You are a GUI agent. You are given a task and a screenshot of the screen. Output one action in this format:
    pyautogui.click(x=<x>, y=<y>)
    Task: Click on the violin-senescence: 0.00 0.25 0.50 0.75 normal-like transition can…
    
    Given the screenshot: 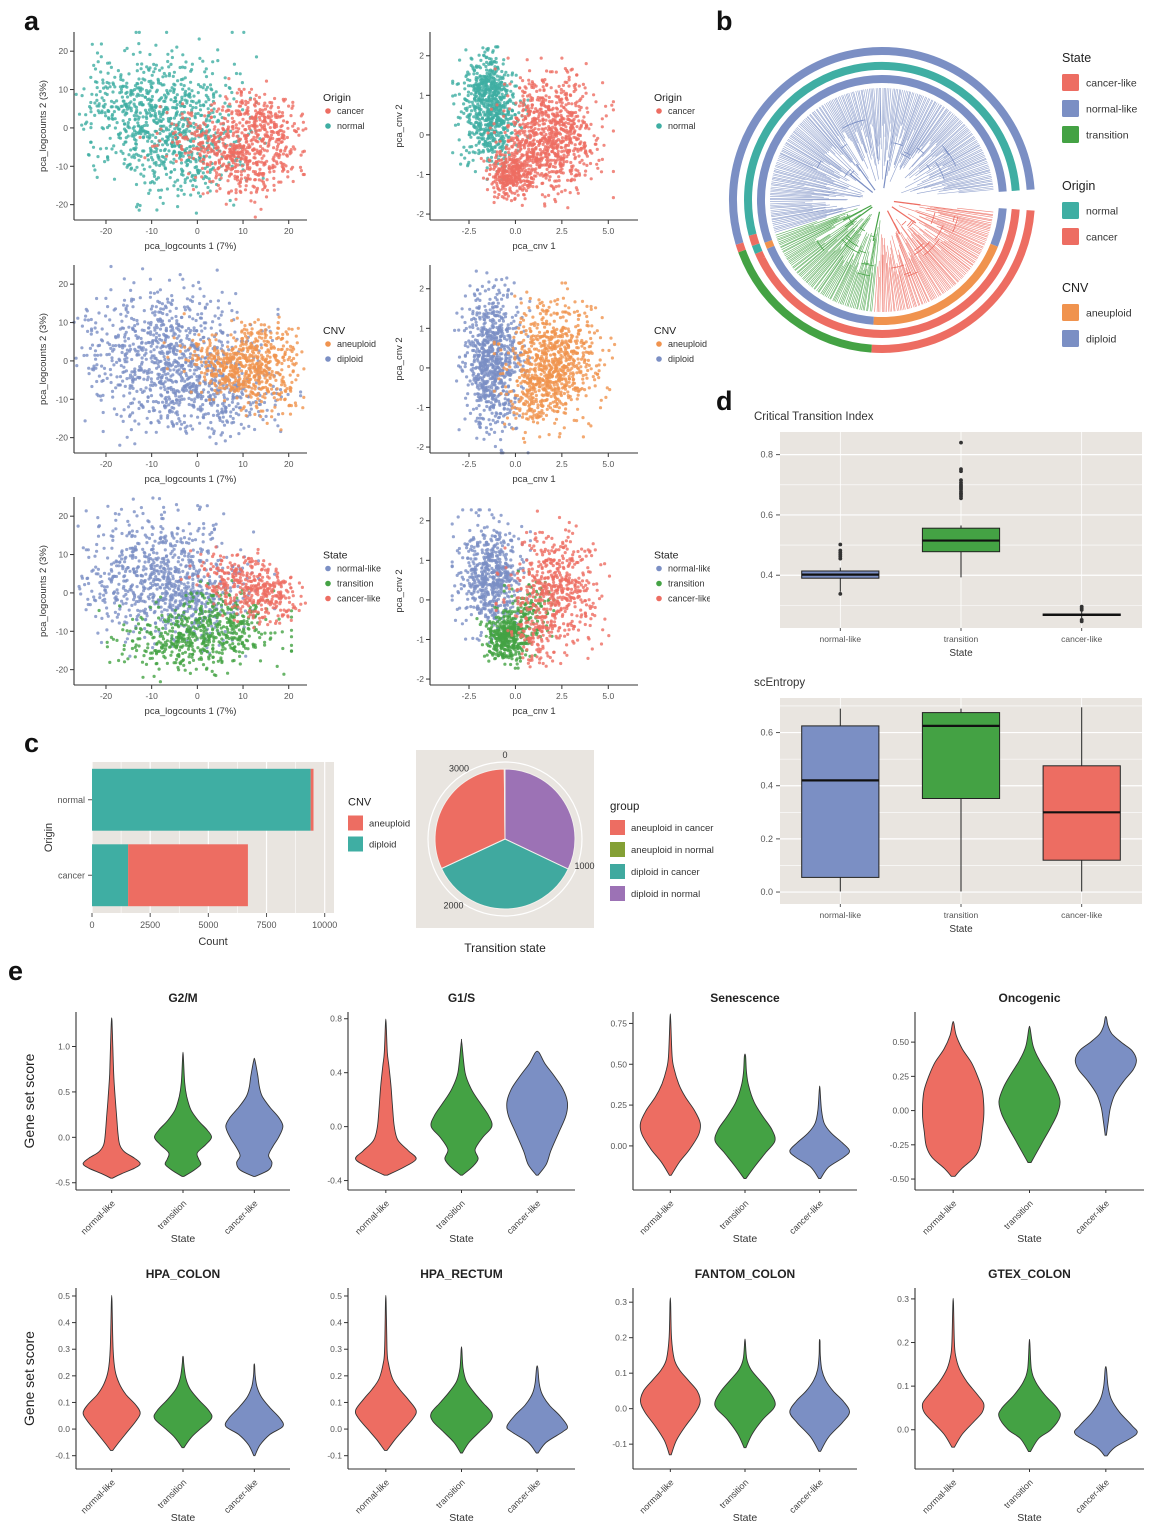 What is the action you would take?
    pyautogui.click(x=725, y=1118)
    